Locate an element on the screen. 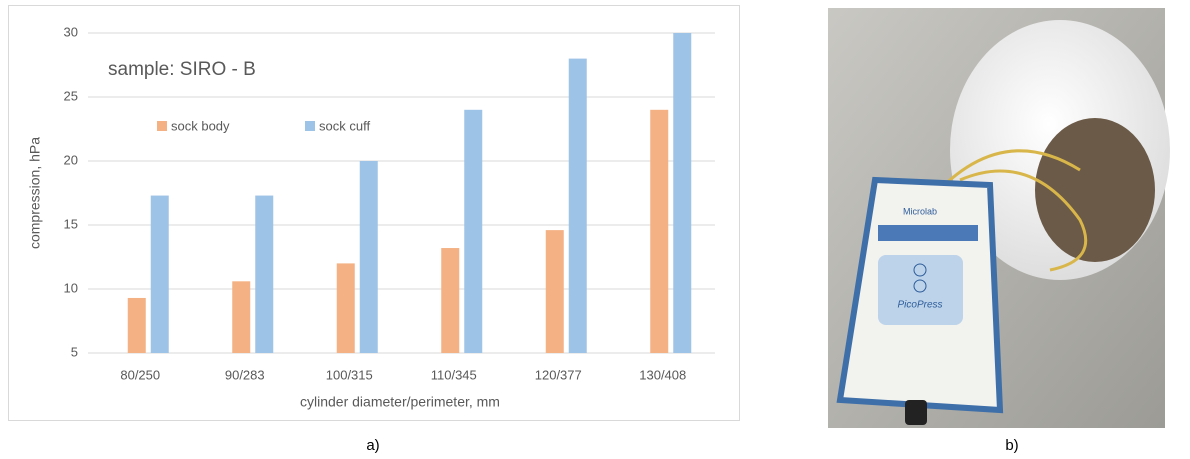 This screenshot has width=1190, height=459. device-model: PicoPress is located at coordinates (919, 305).